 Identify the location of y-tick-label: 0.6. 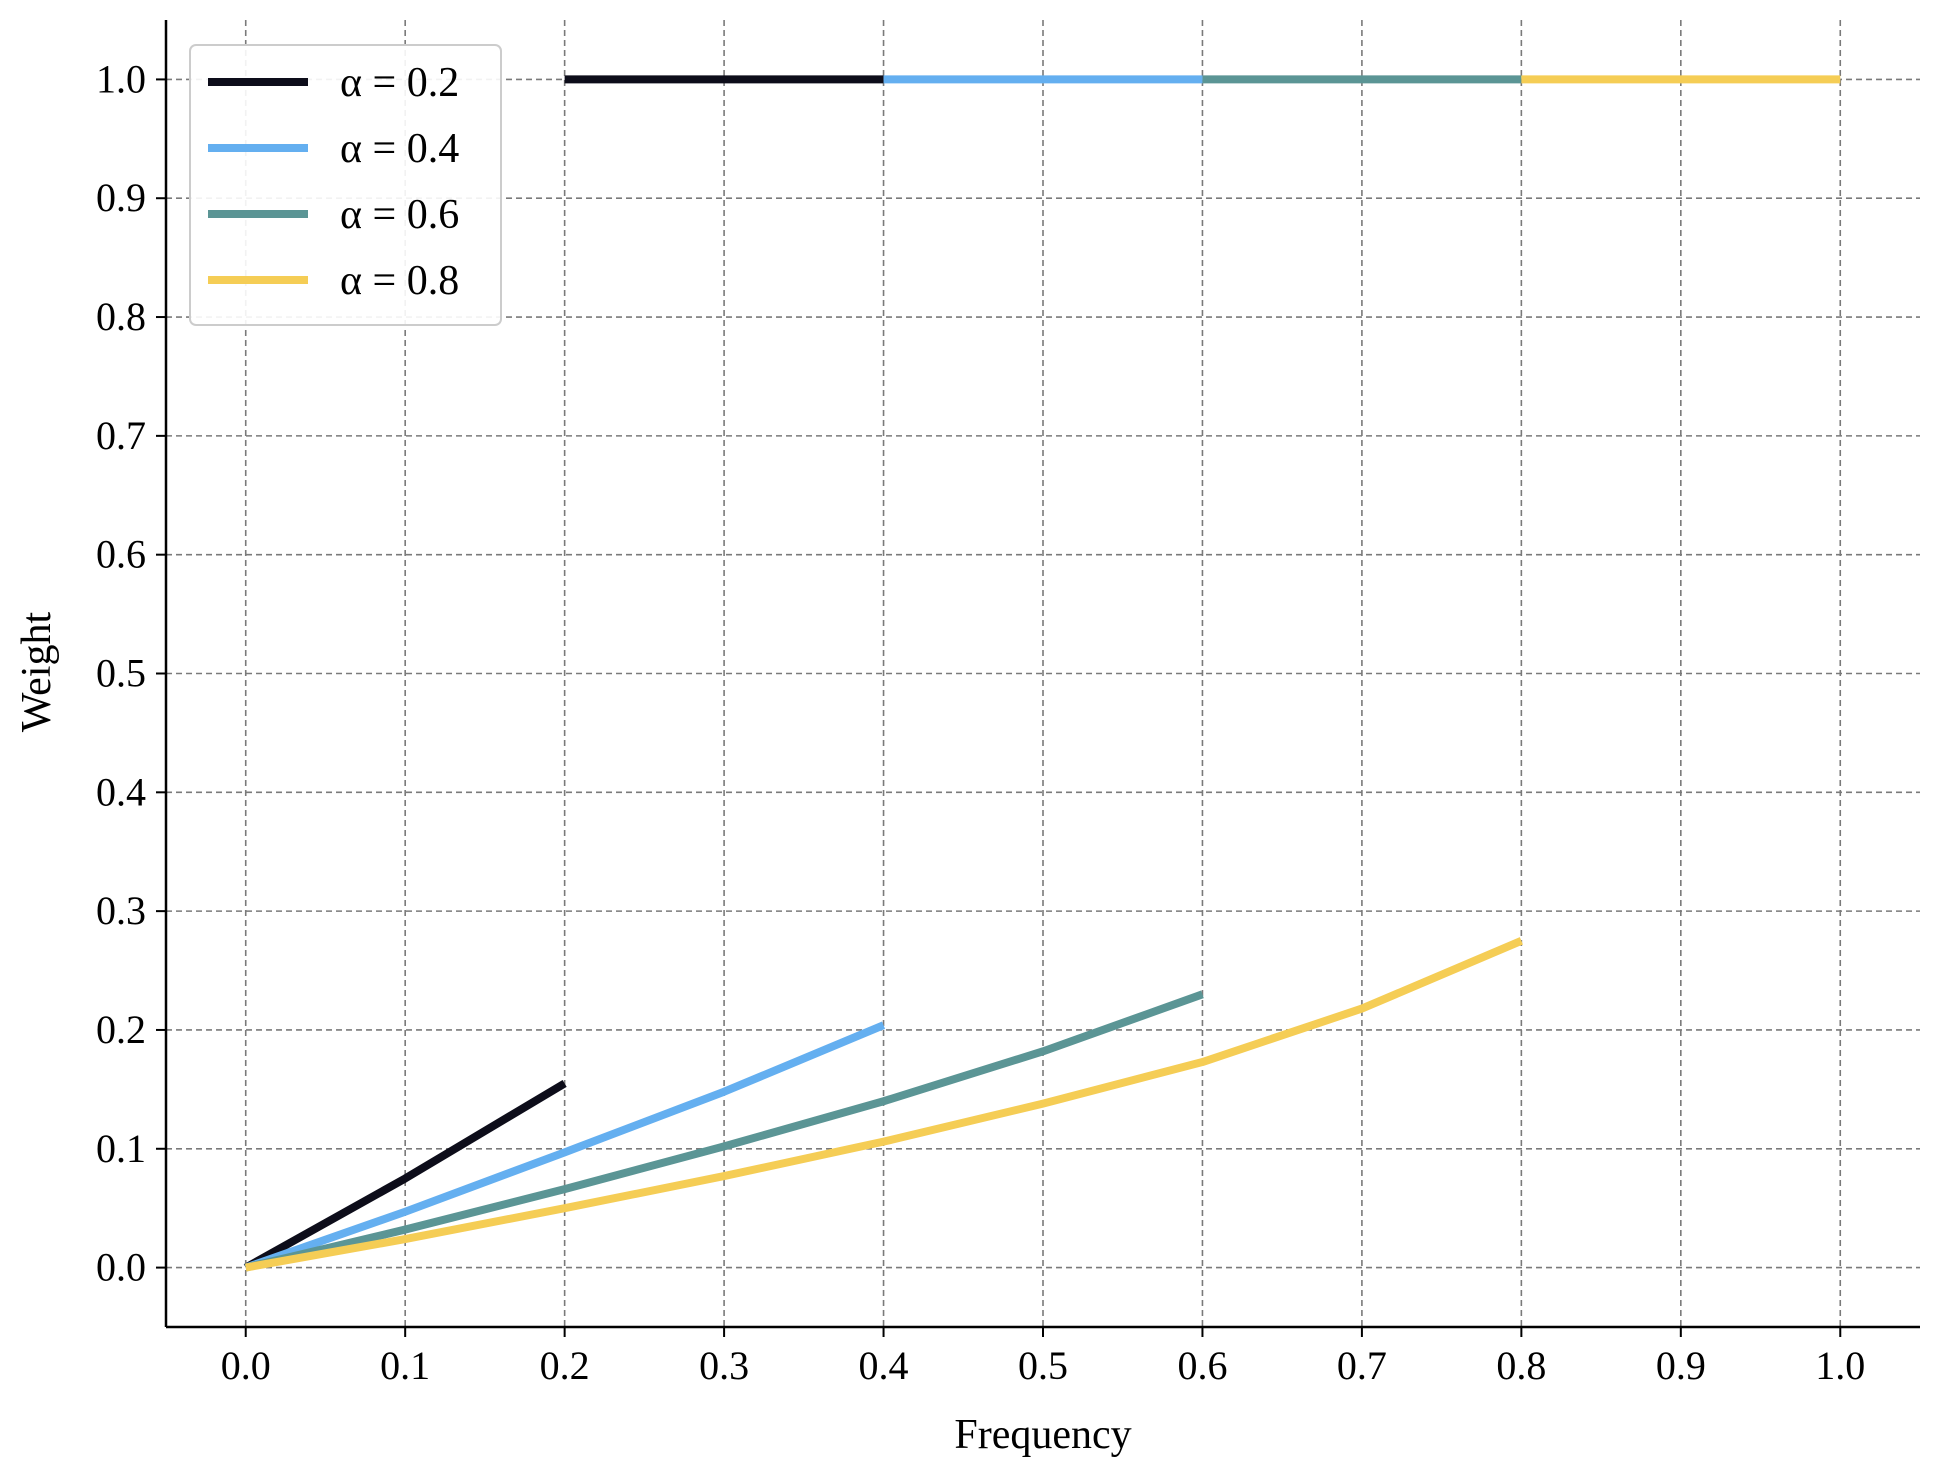
(121, 554).